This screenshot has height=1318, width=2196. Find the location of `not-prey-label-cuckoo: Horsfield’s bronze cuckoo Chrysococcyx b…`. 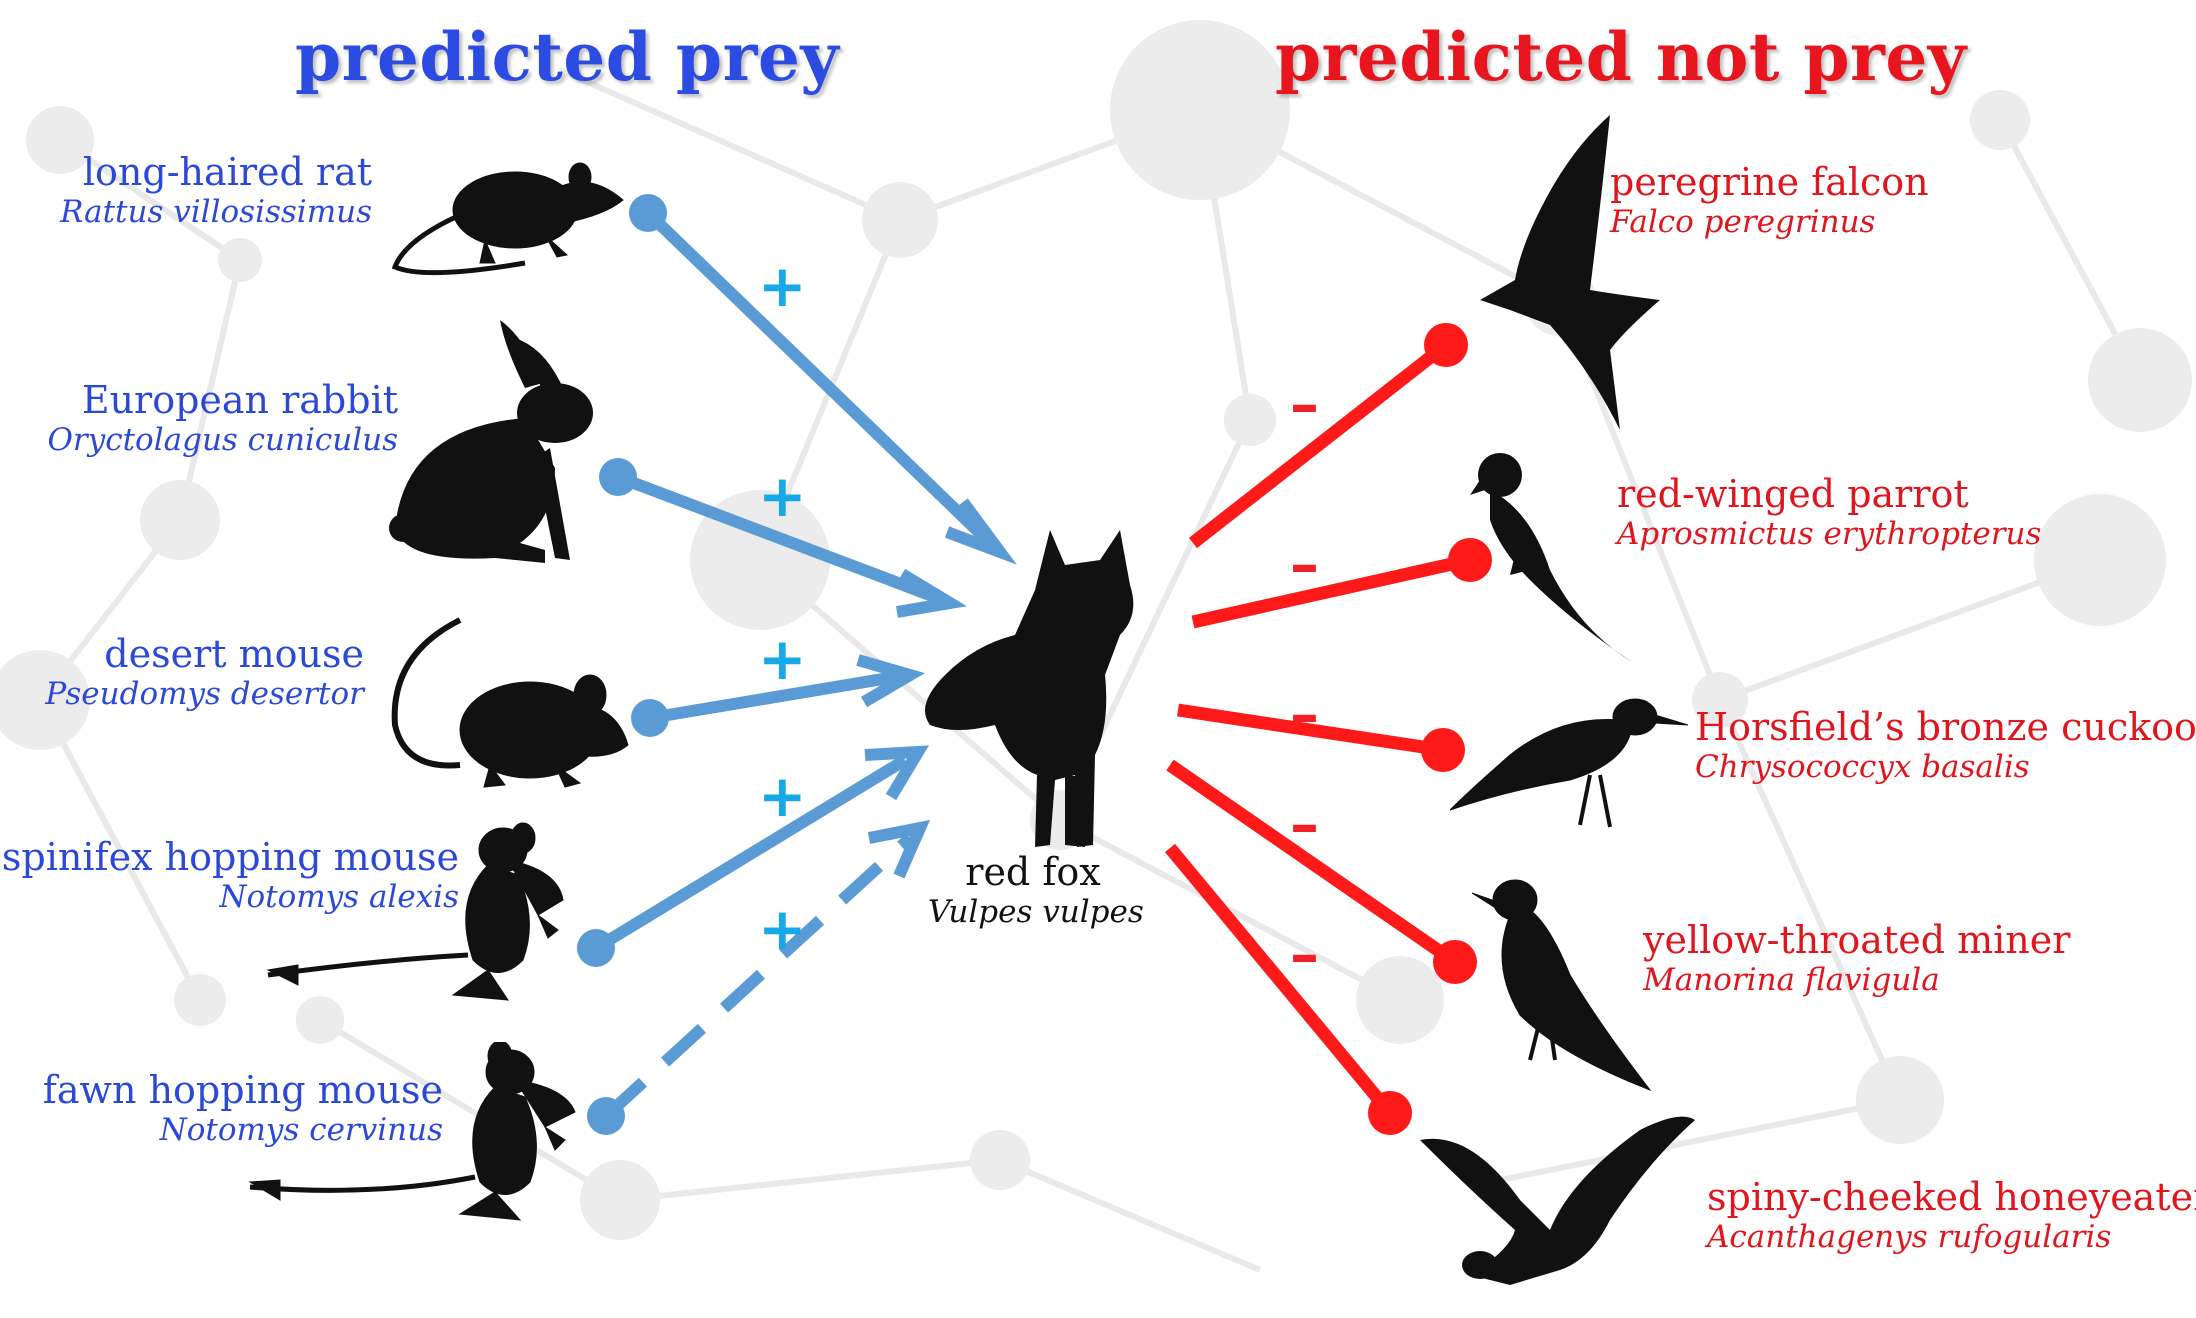

not-prey-label-cuckoo: Horsfield’s bronze cuckoo Chrysococcyx b… is located at coordinates (1945, 745).